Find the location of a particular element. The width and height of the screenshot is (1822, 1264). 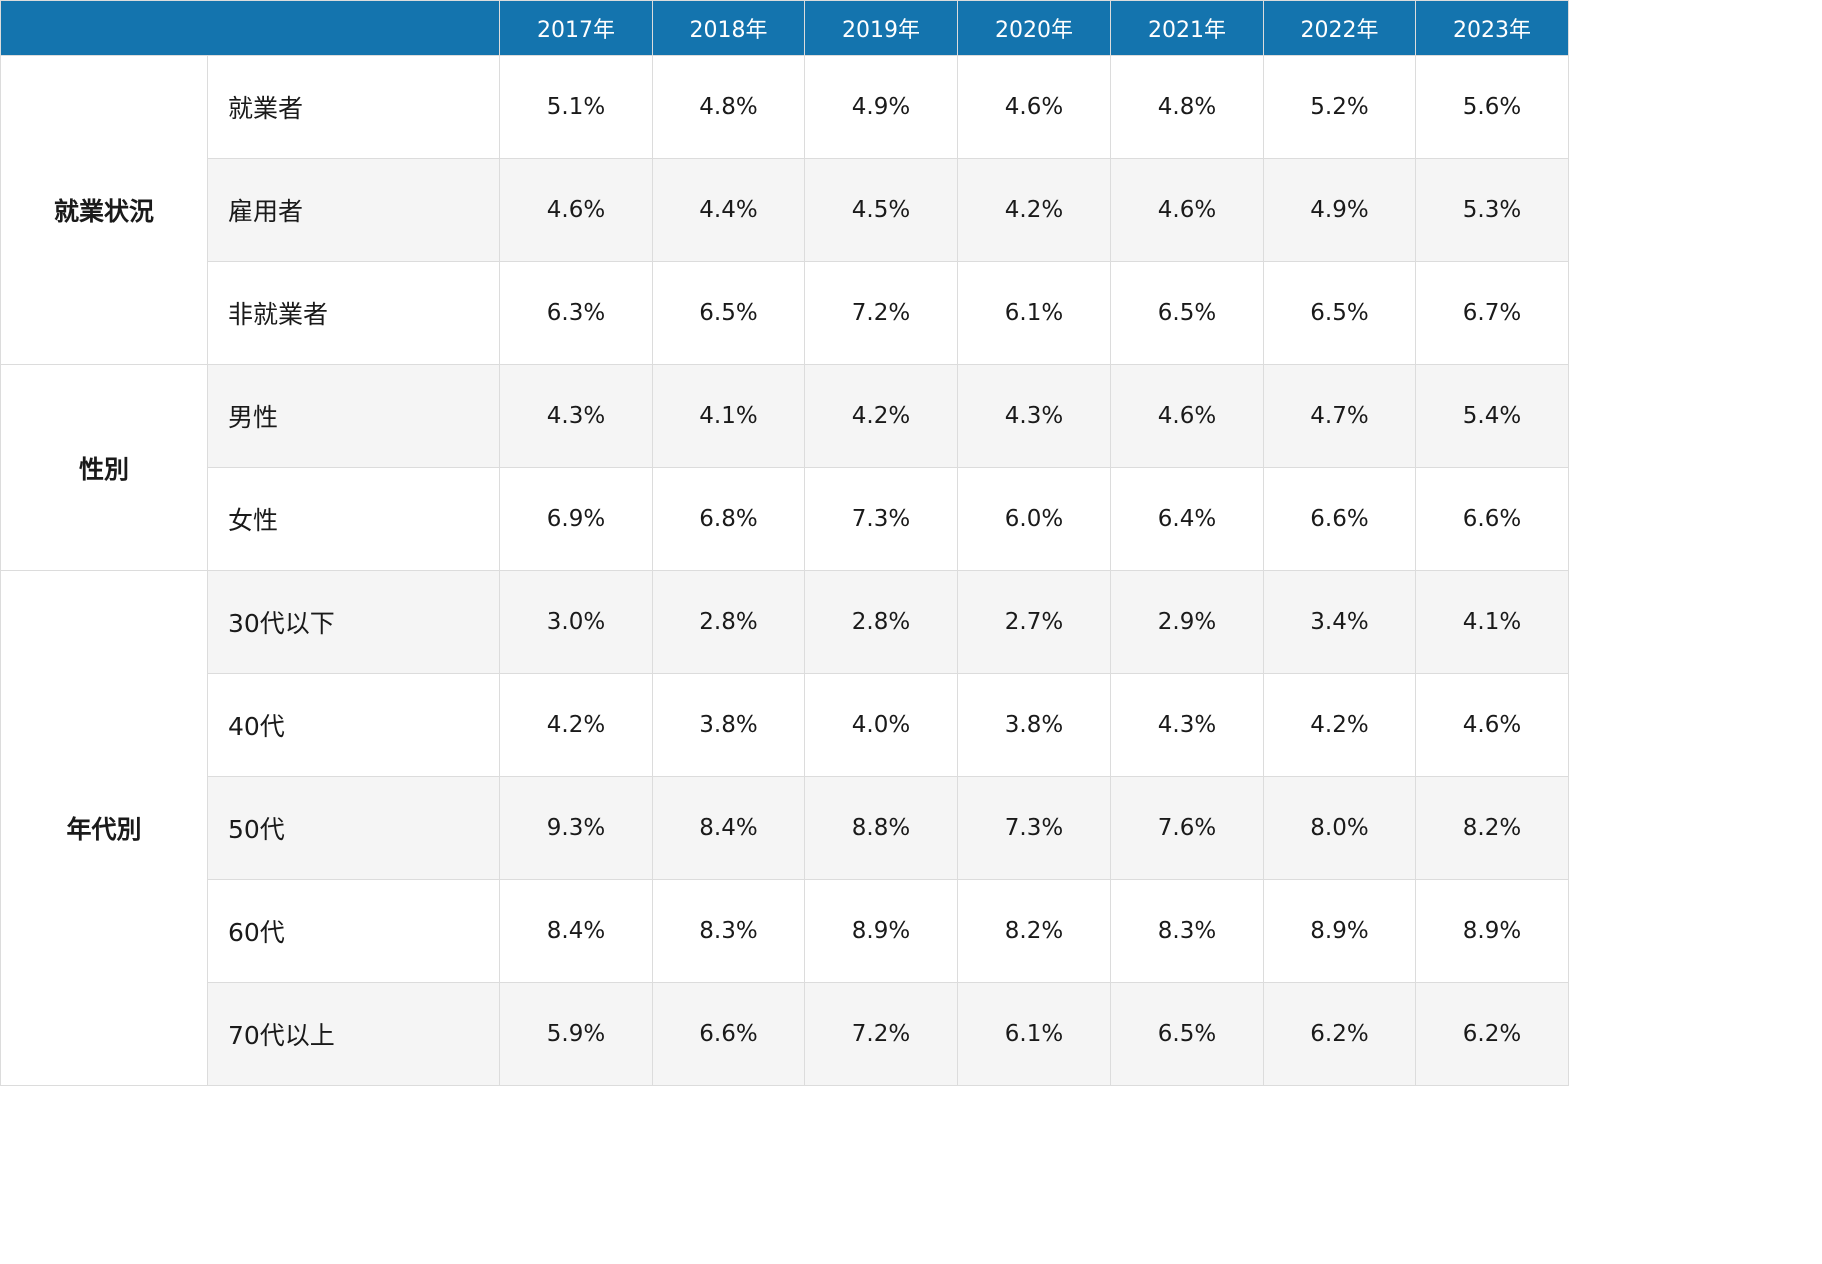

table-cell: 5.4% is located at coordinates (1492, 416).